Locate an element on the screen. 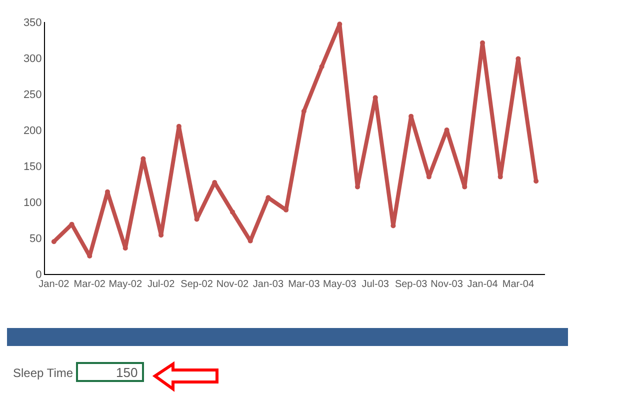 Image resolution: width=625 pixels, height=401 pixels. x-tick-label: Sep-02 is located at coordinates (197, 284).